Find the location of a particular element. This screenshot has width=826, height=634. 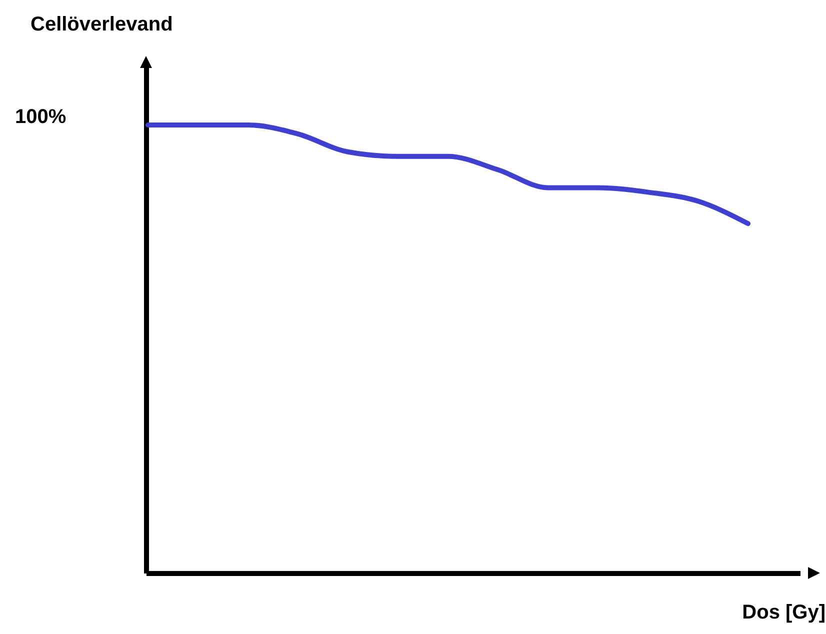

y-axis-title: Cellöverlevand is located at coordinates (101, 25).